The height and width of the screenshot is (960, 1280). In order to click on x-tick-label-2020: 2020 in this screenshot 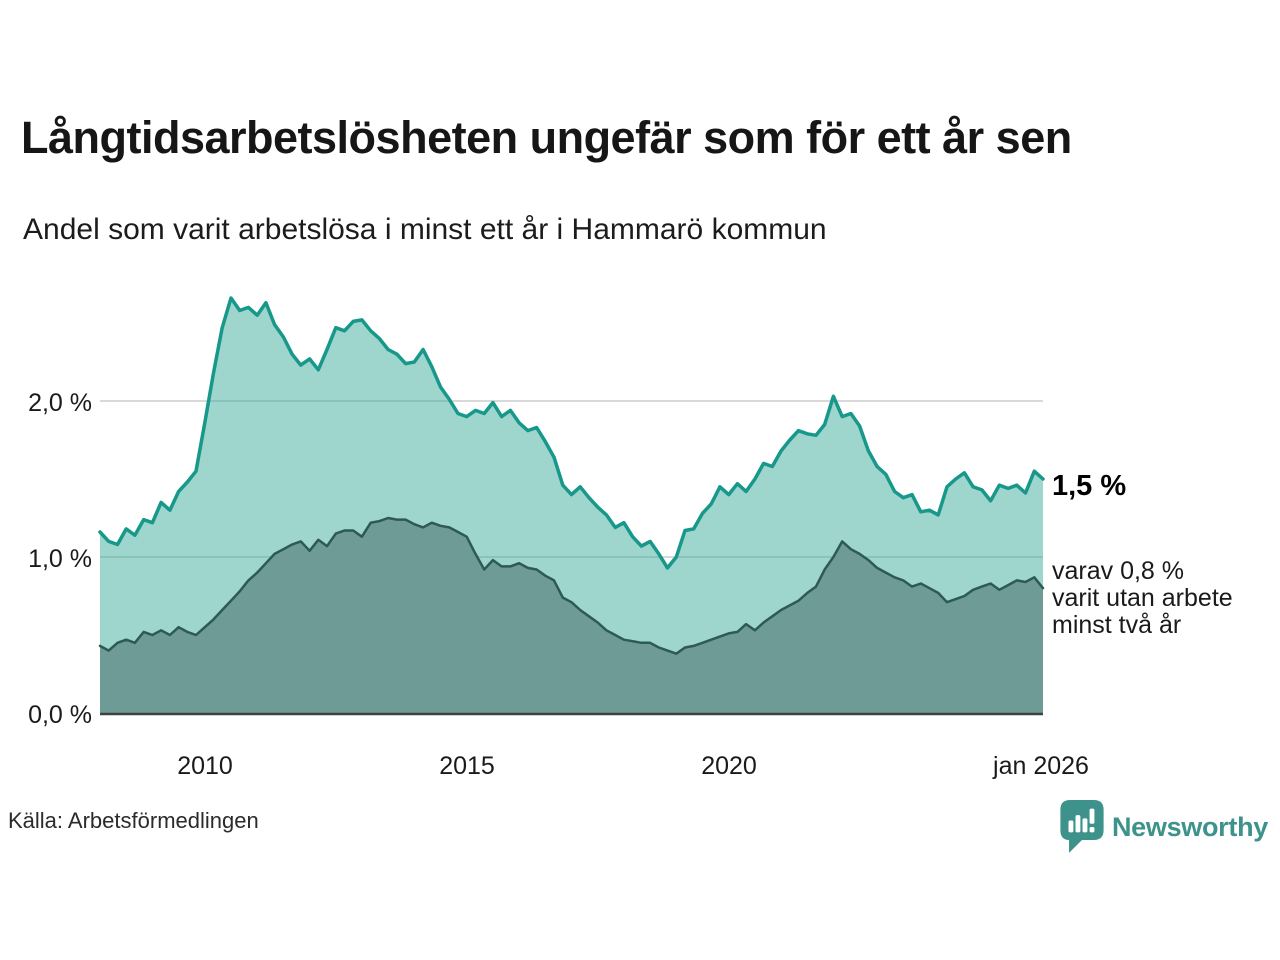, I will do `click(729, 766)`.